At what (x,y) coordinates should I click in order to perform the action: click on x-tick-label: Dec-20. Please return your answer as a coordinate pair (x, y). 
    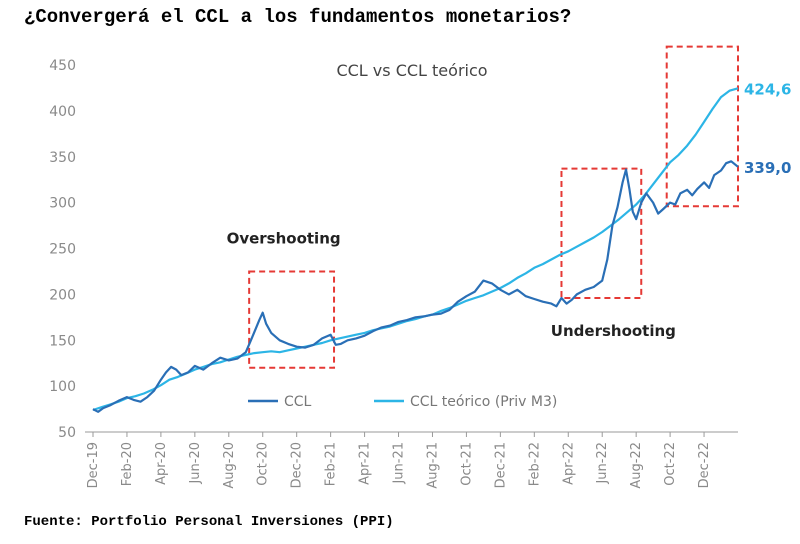
    Looking at the image, I should click on (297, 465).